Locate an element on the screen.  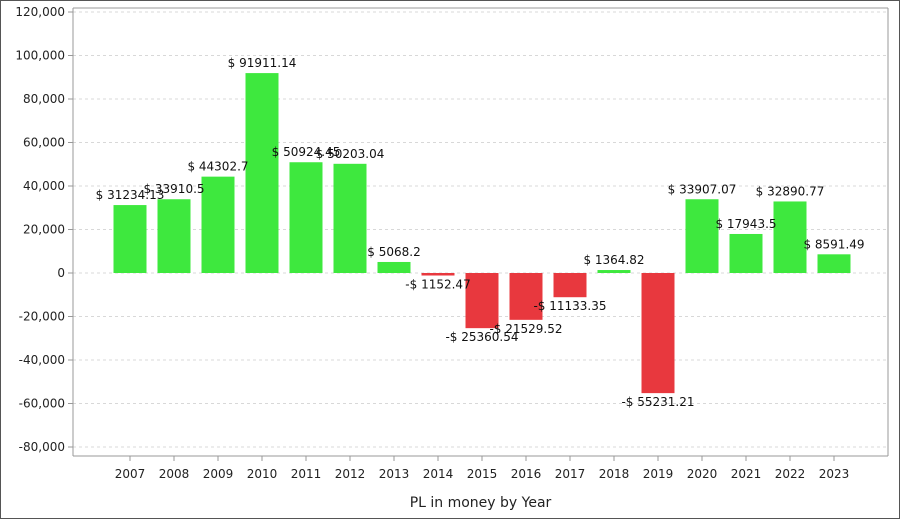
y-tick-label: 40,000 is located at coordinates (44, 186).